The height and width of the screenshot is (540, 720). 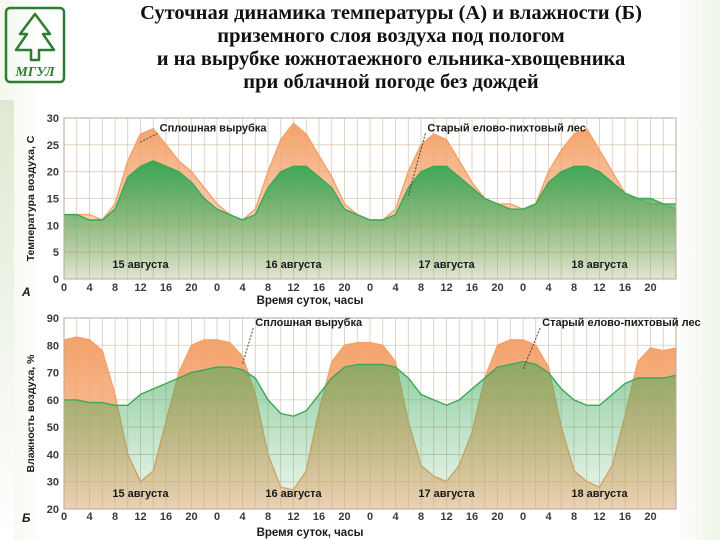 I want to click on mgul-logo: МГУЛ, so click(x=35, y=45).